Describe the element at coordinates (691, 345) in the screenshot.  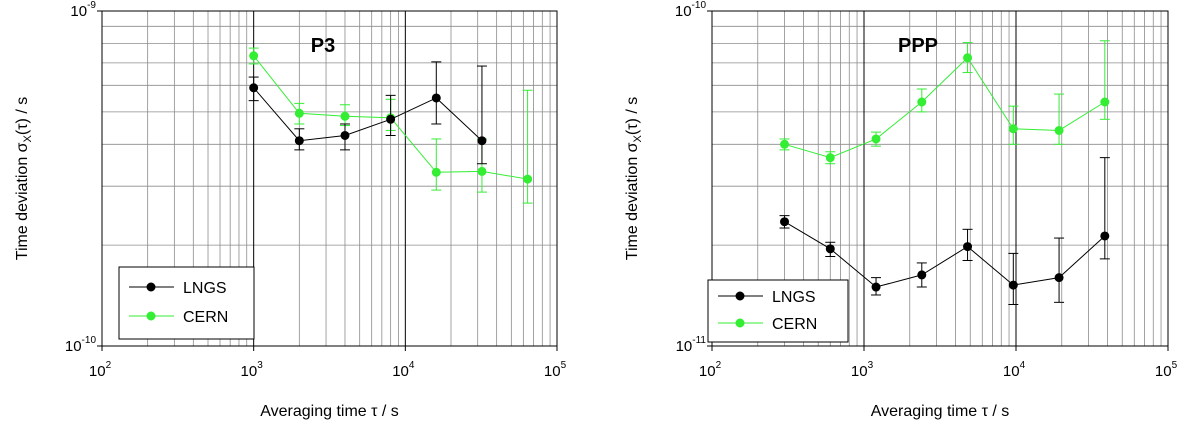
I see `y-tick-label: 10-11` at that location.